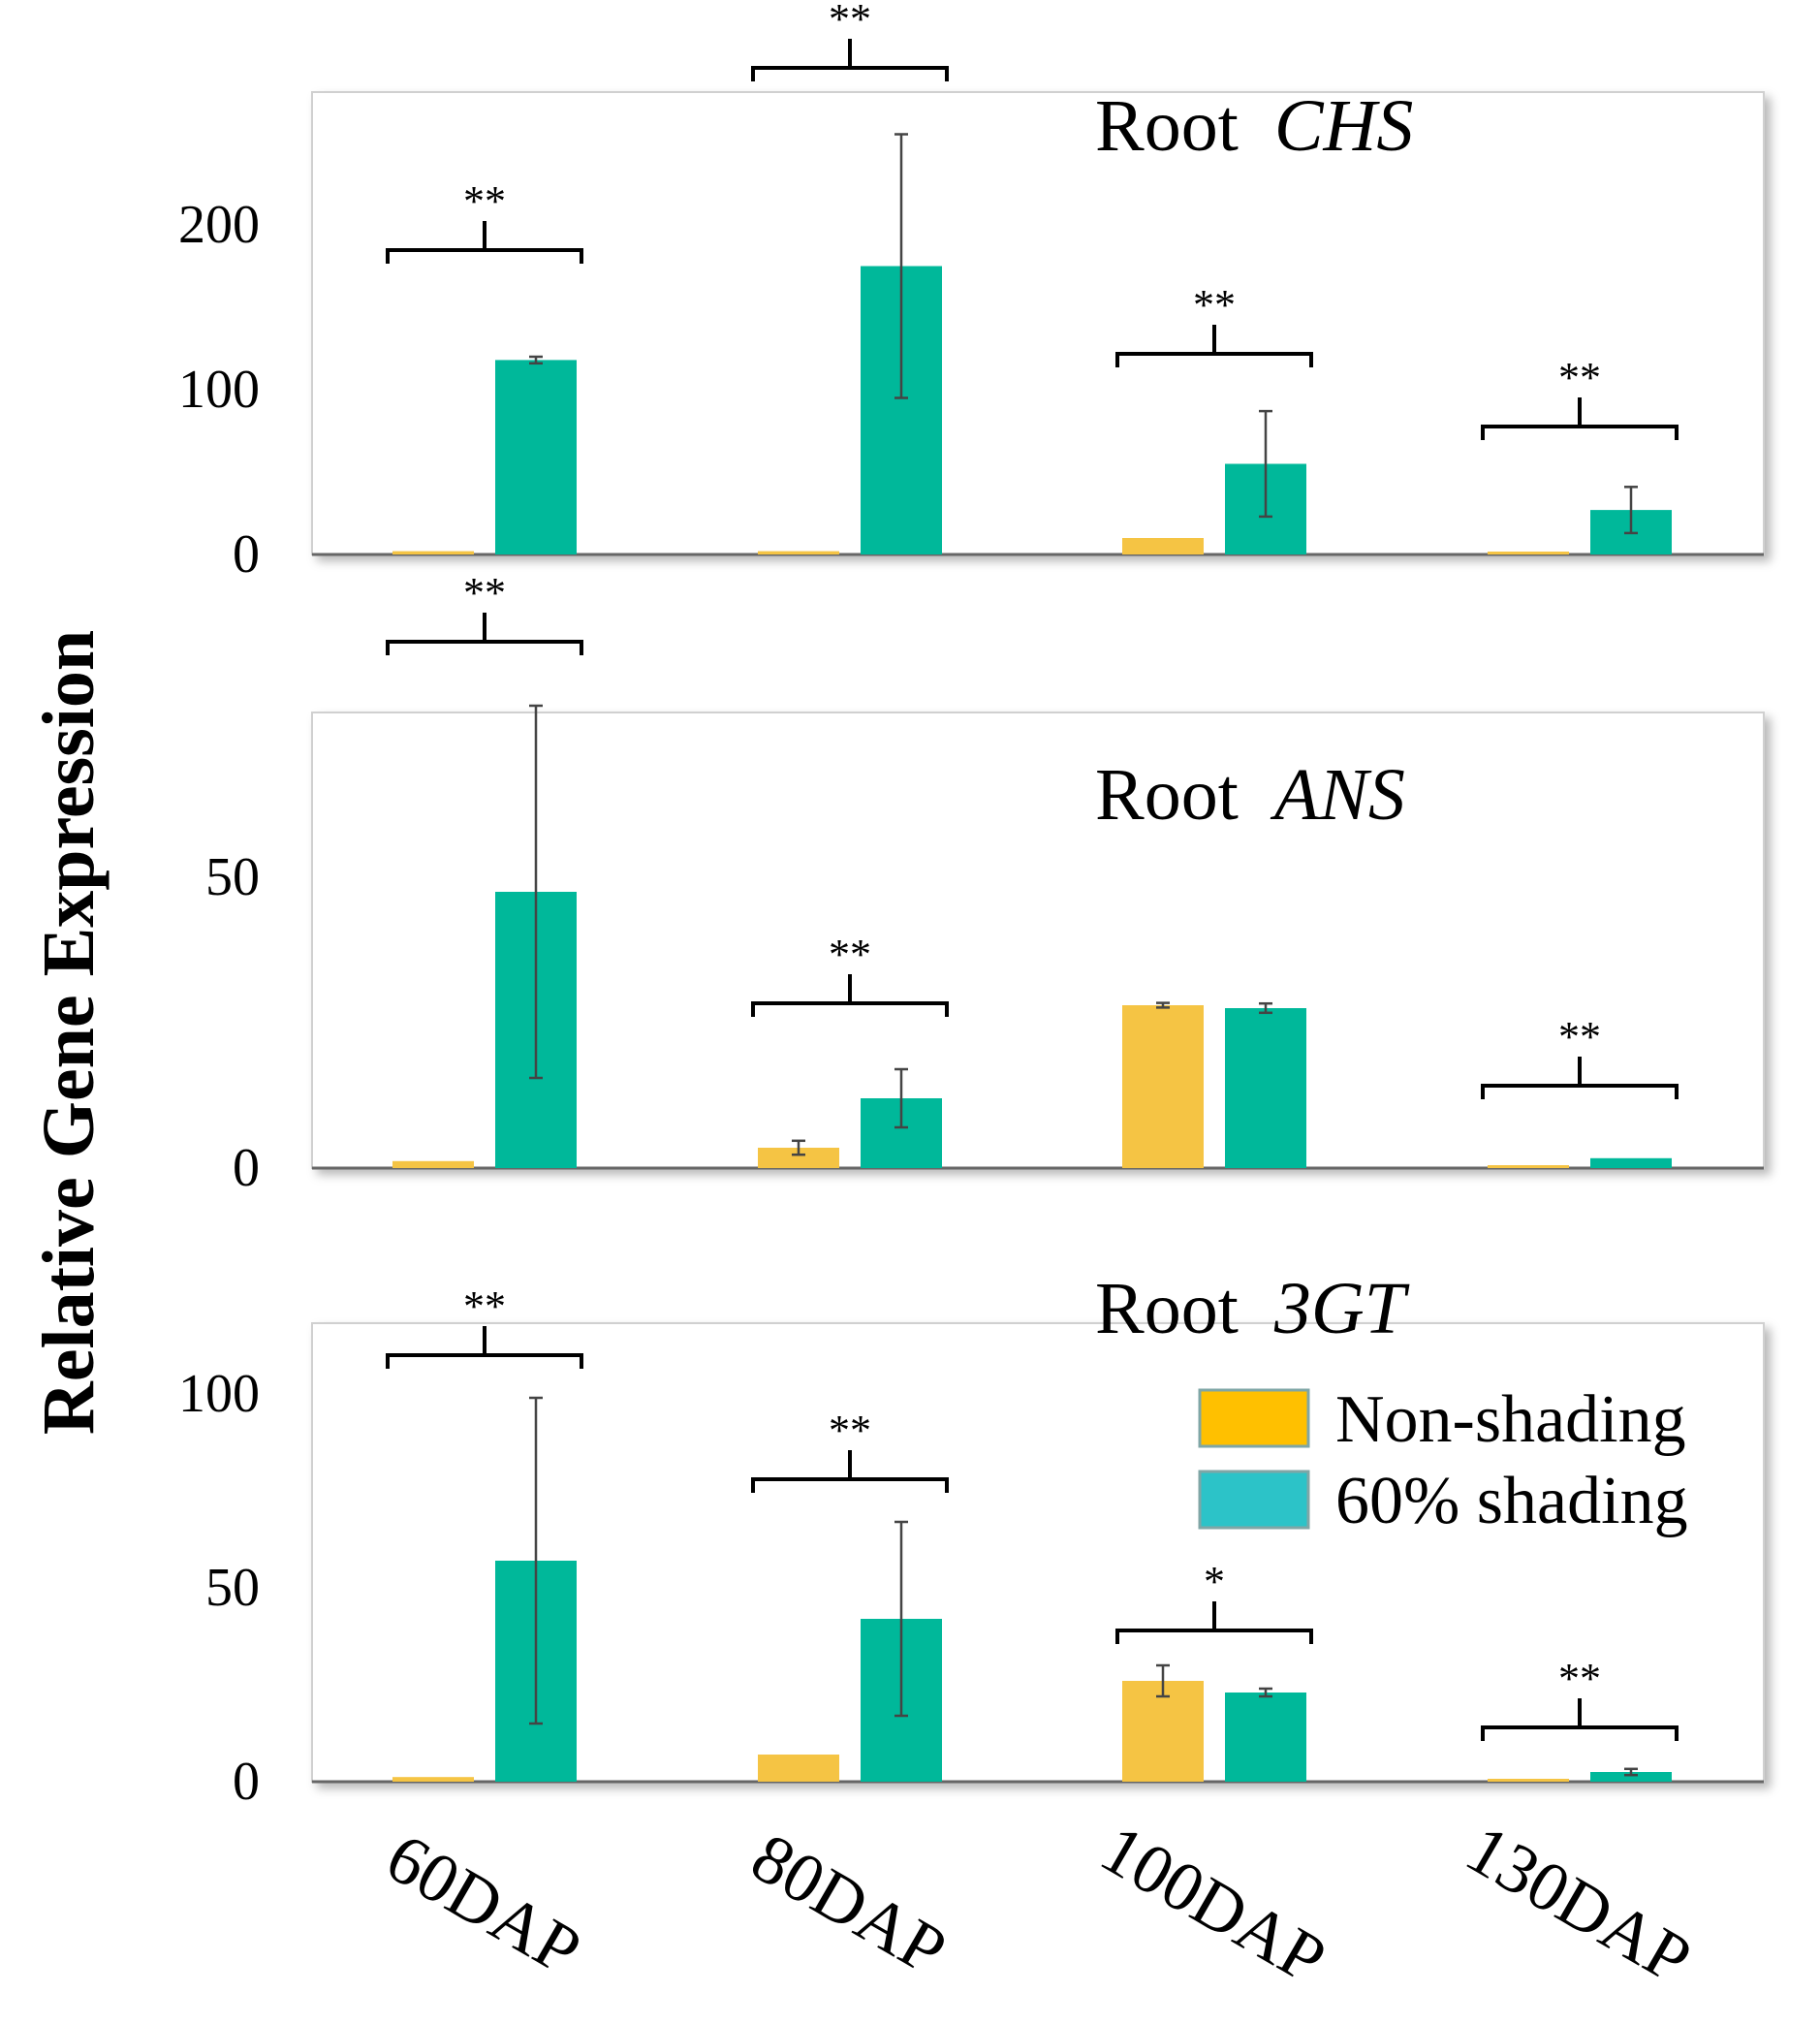 The width and height of the screenshot is (1820, 2025). I want to click on legend: Non-shading 60% shading, so click(1443, 1460).